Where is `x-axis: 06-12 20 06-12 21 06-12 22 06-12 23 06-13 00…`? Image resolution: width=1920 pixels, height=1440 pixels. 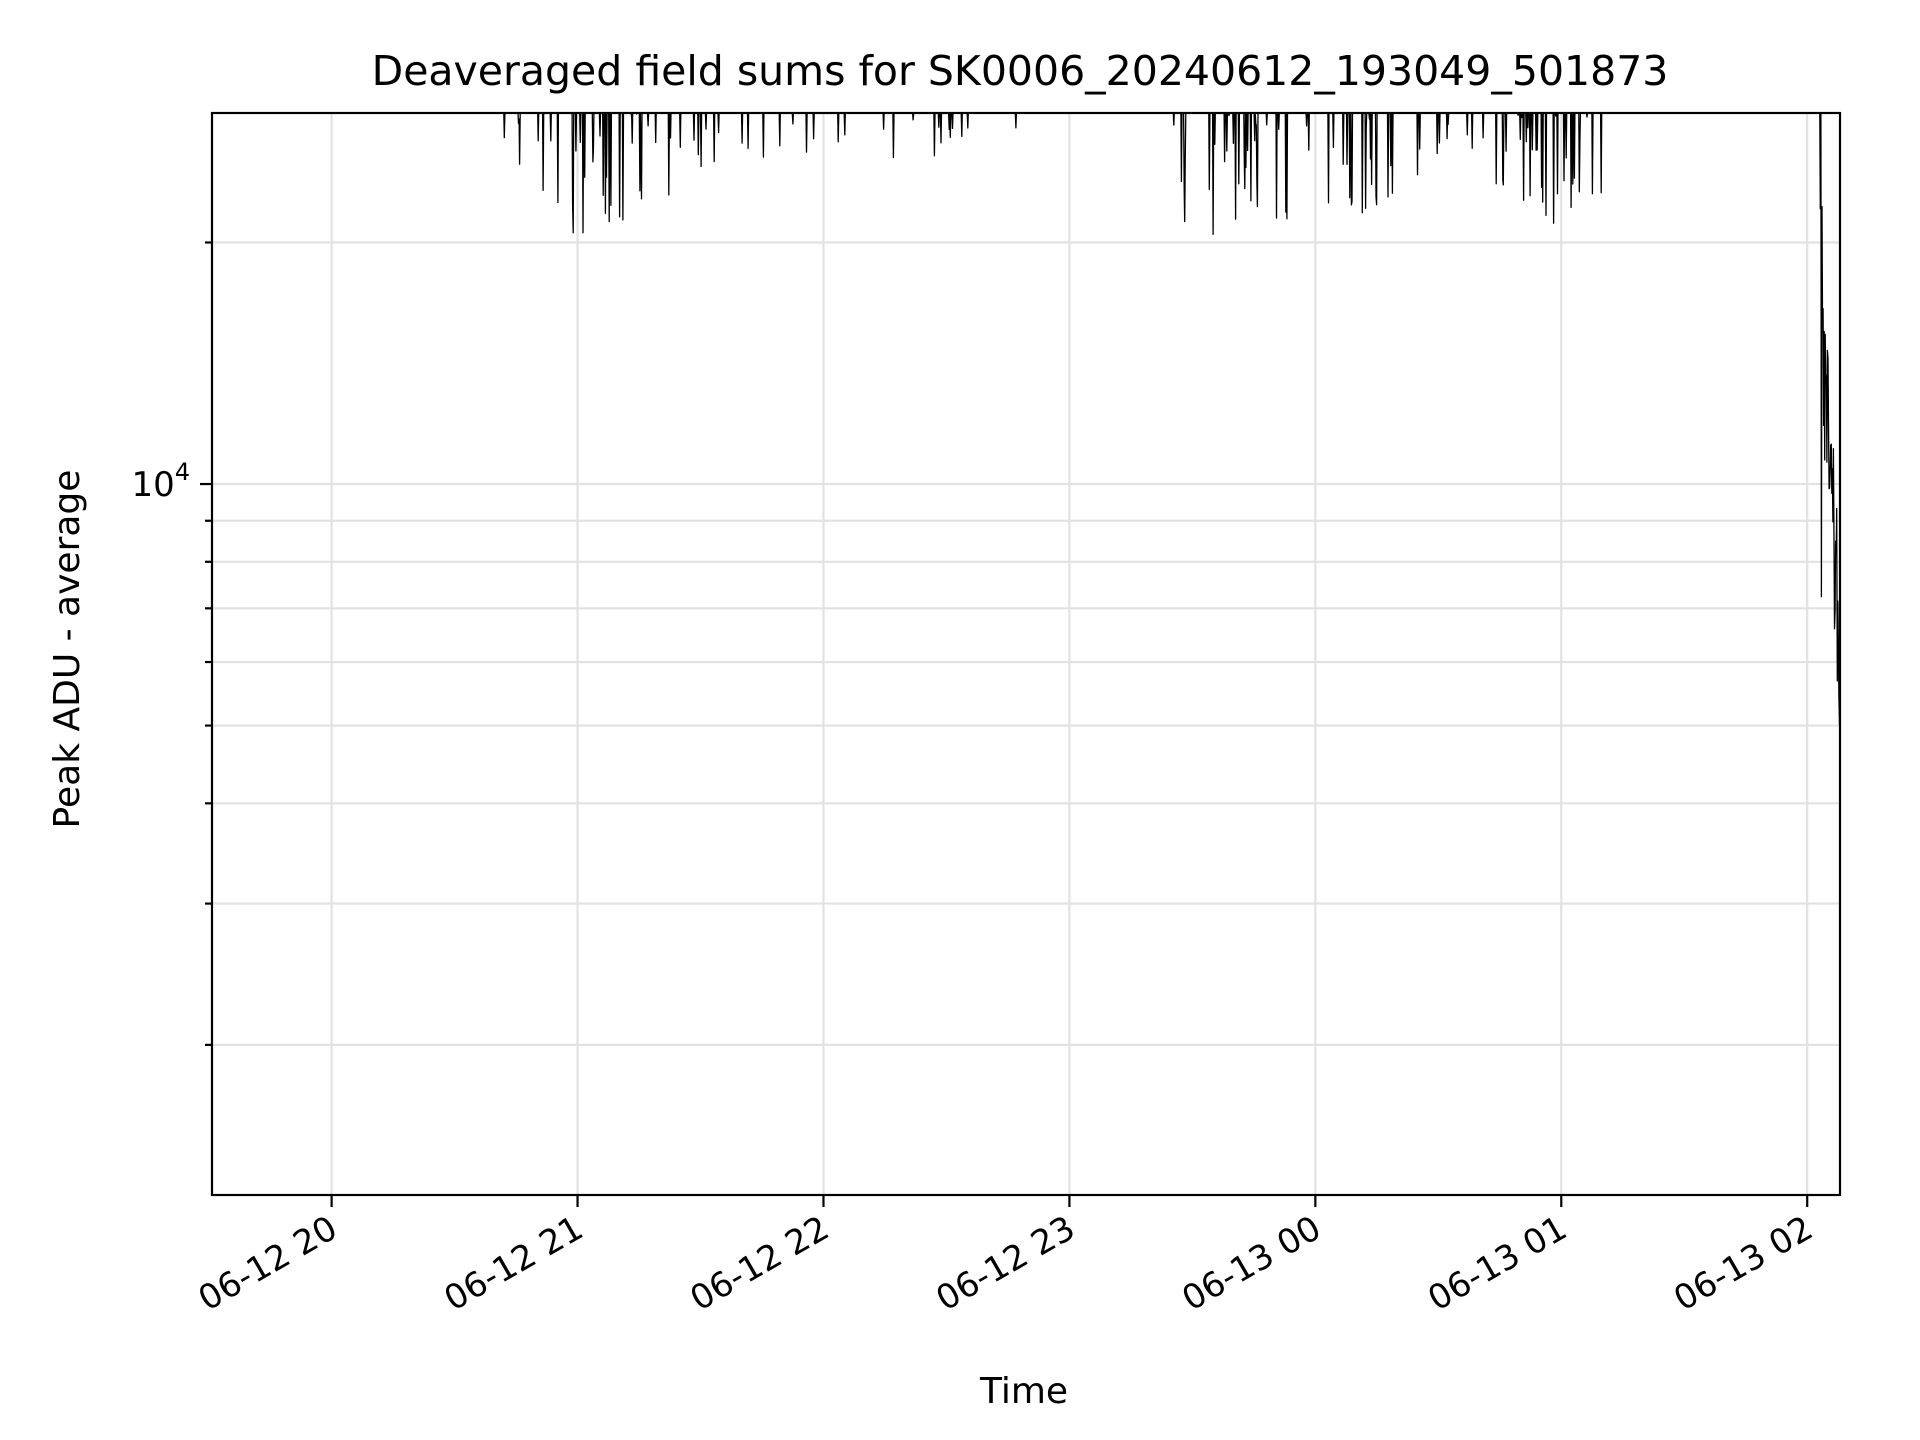
x-axis: 06-12 20 06-12 21 06-12 22 06-12 23 06-13 00… is located at coordinates (1006, 1257).